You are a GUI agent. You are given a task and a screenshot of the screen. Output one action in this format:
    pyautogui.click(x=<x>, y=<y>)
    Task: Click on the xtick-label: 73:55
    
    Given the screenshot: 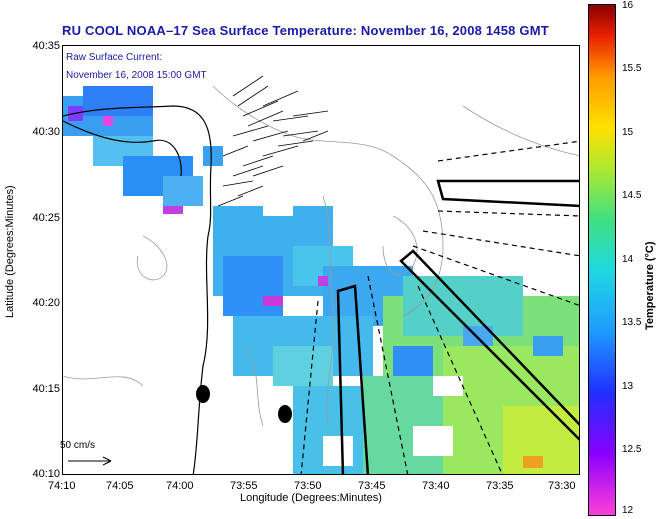 What is the action you would take?
    pyautogui.click(x=244, y=486)
    